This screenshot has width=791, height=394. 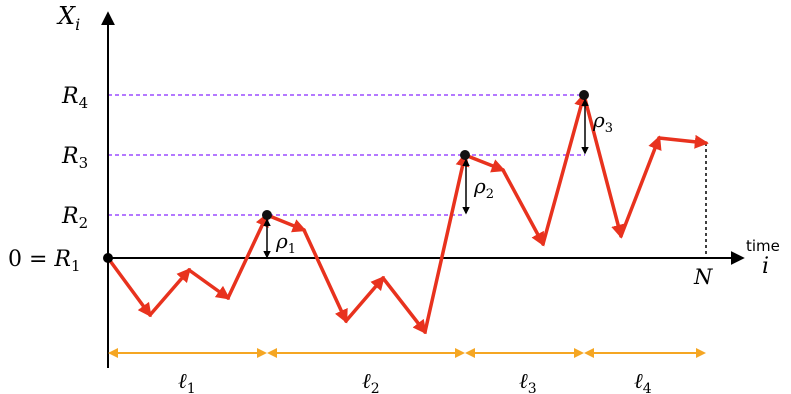 What do you see at coordinates (187, 381) in the screenshot?
I see `interval-label-1: ℓ1` at bounding box center [187, 381].